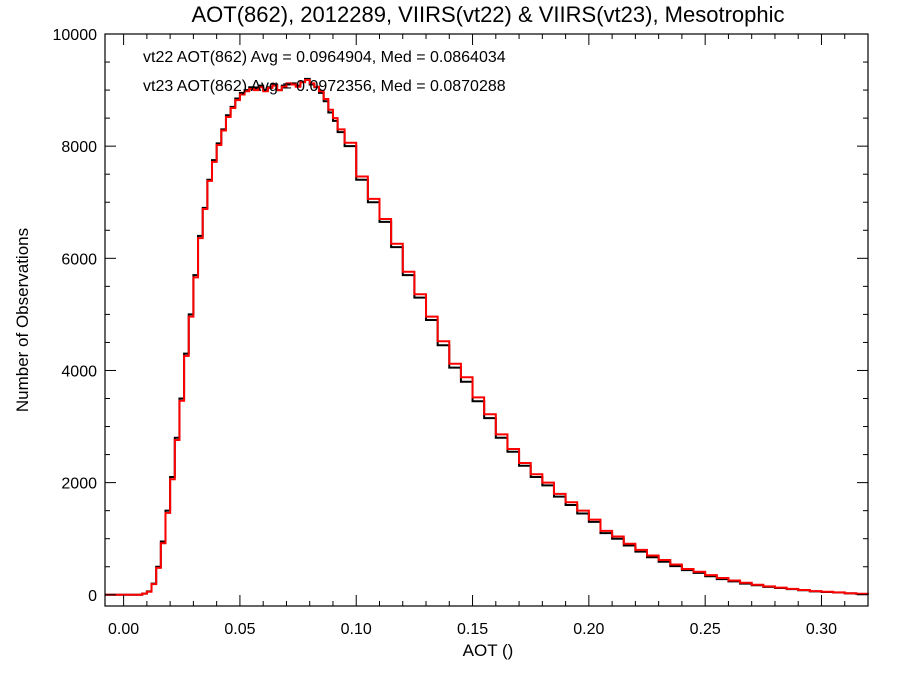 The height and width of the screenshot is (675, 900). I want to click on x-tick-label: 0.15, so click(472, 629).